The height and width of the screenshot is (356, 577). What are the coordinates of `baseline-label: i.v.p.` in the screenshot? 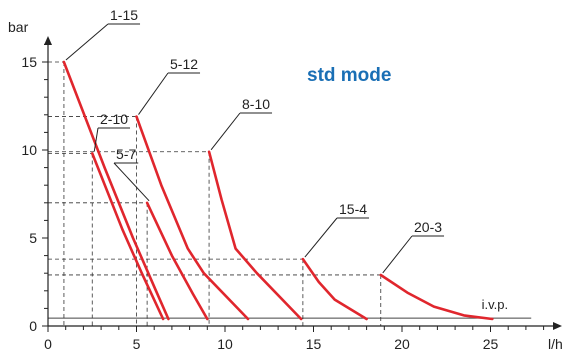 It's located at (495, 304).